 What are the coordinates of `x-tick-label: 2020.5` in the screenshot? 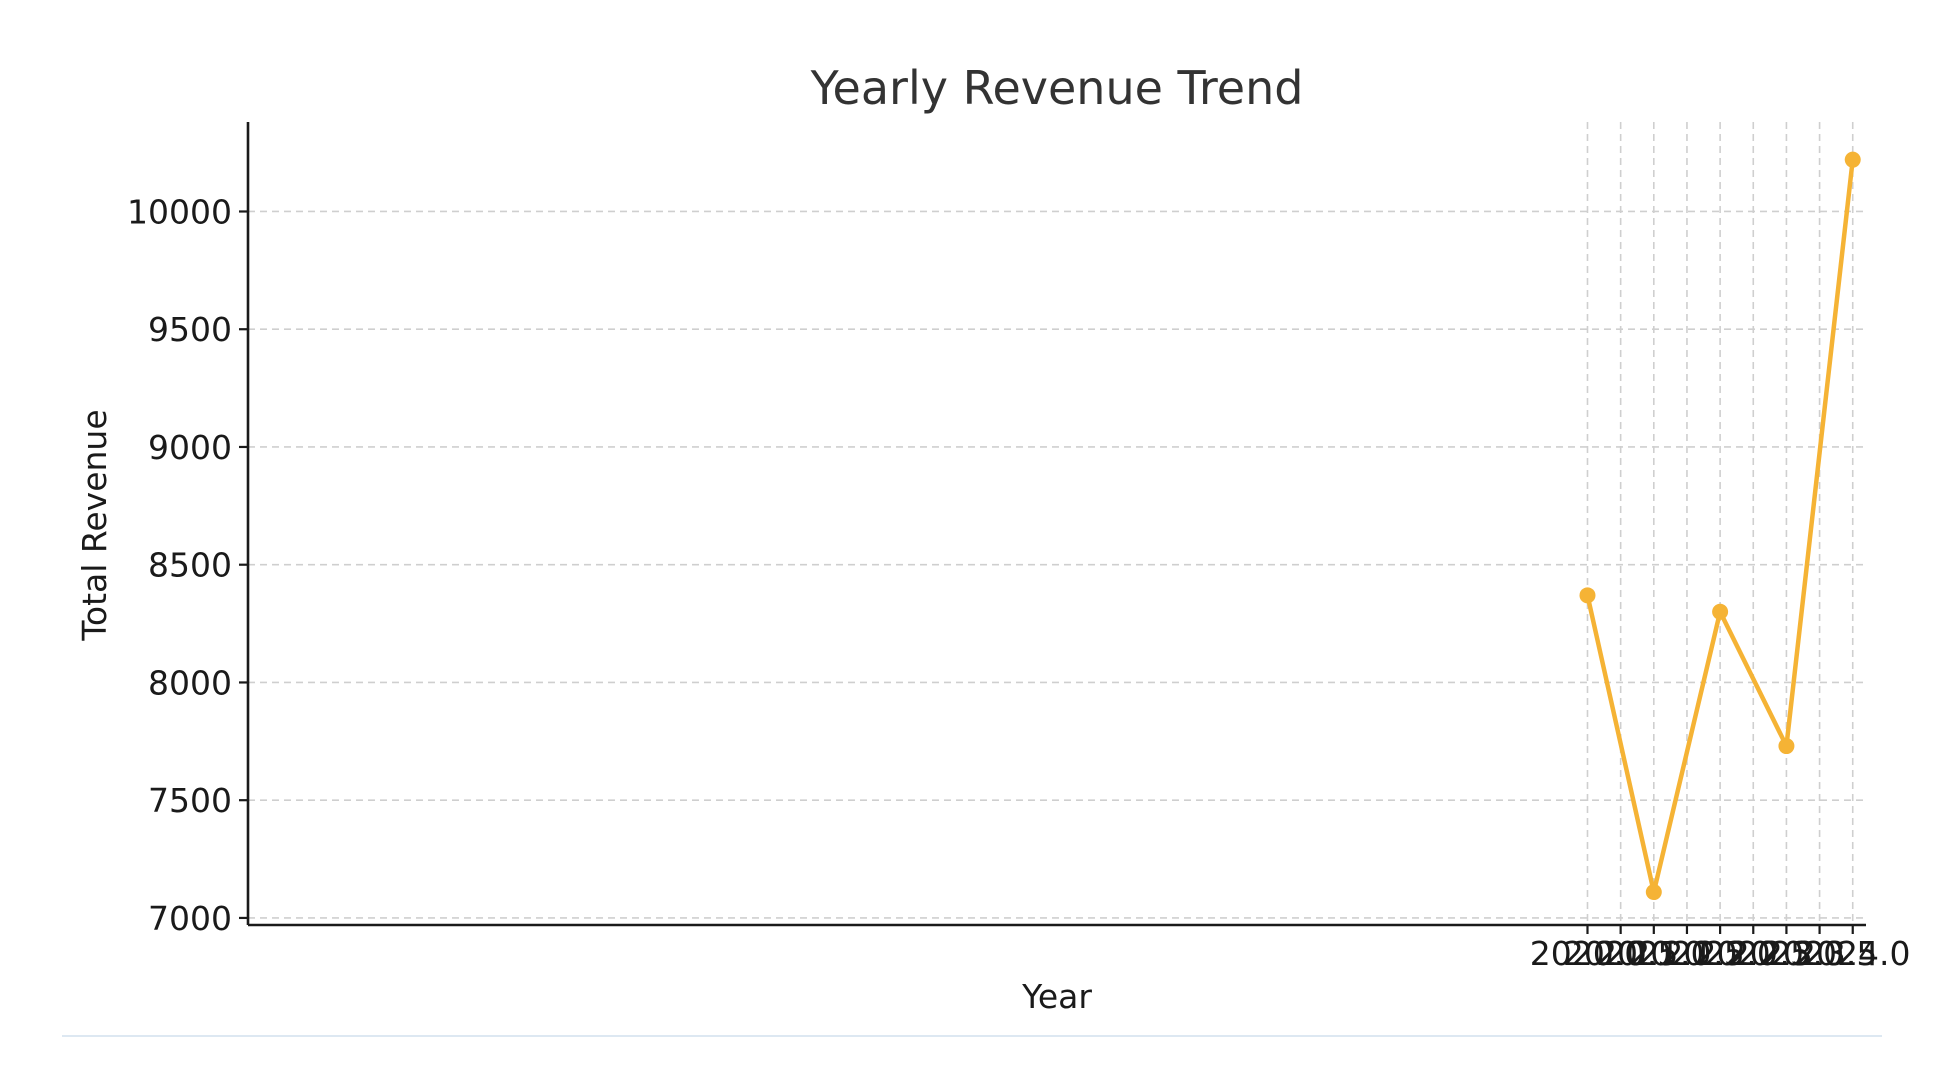 It's located at (1620, 953).